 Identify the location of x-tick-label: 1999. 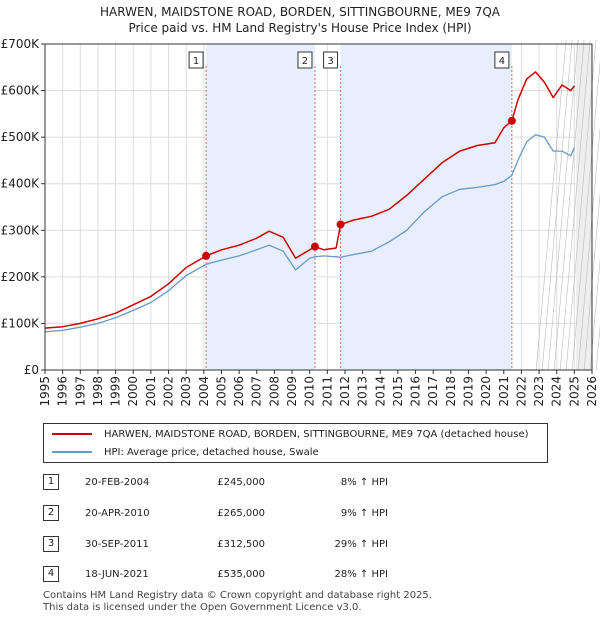
(116, 391).